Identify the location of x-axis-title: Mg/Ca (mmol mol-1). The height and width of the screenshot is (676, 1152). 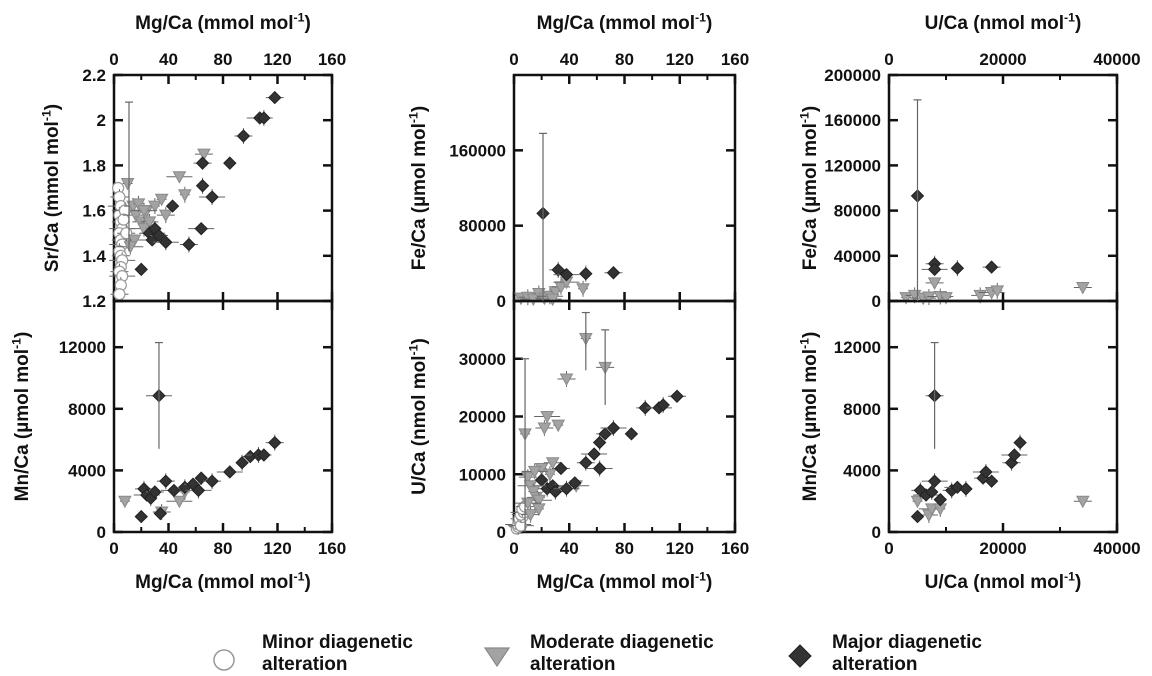
(625, 22).